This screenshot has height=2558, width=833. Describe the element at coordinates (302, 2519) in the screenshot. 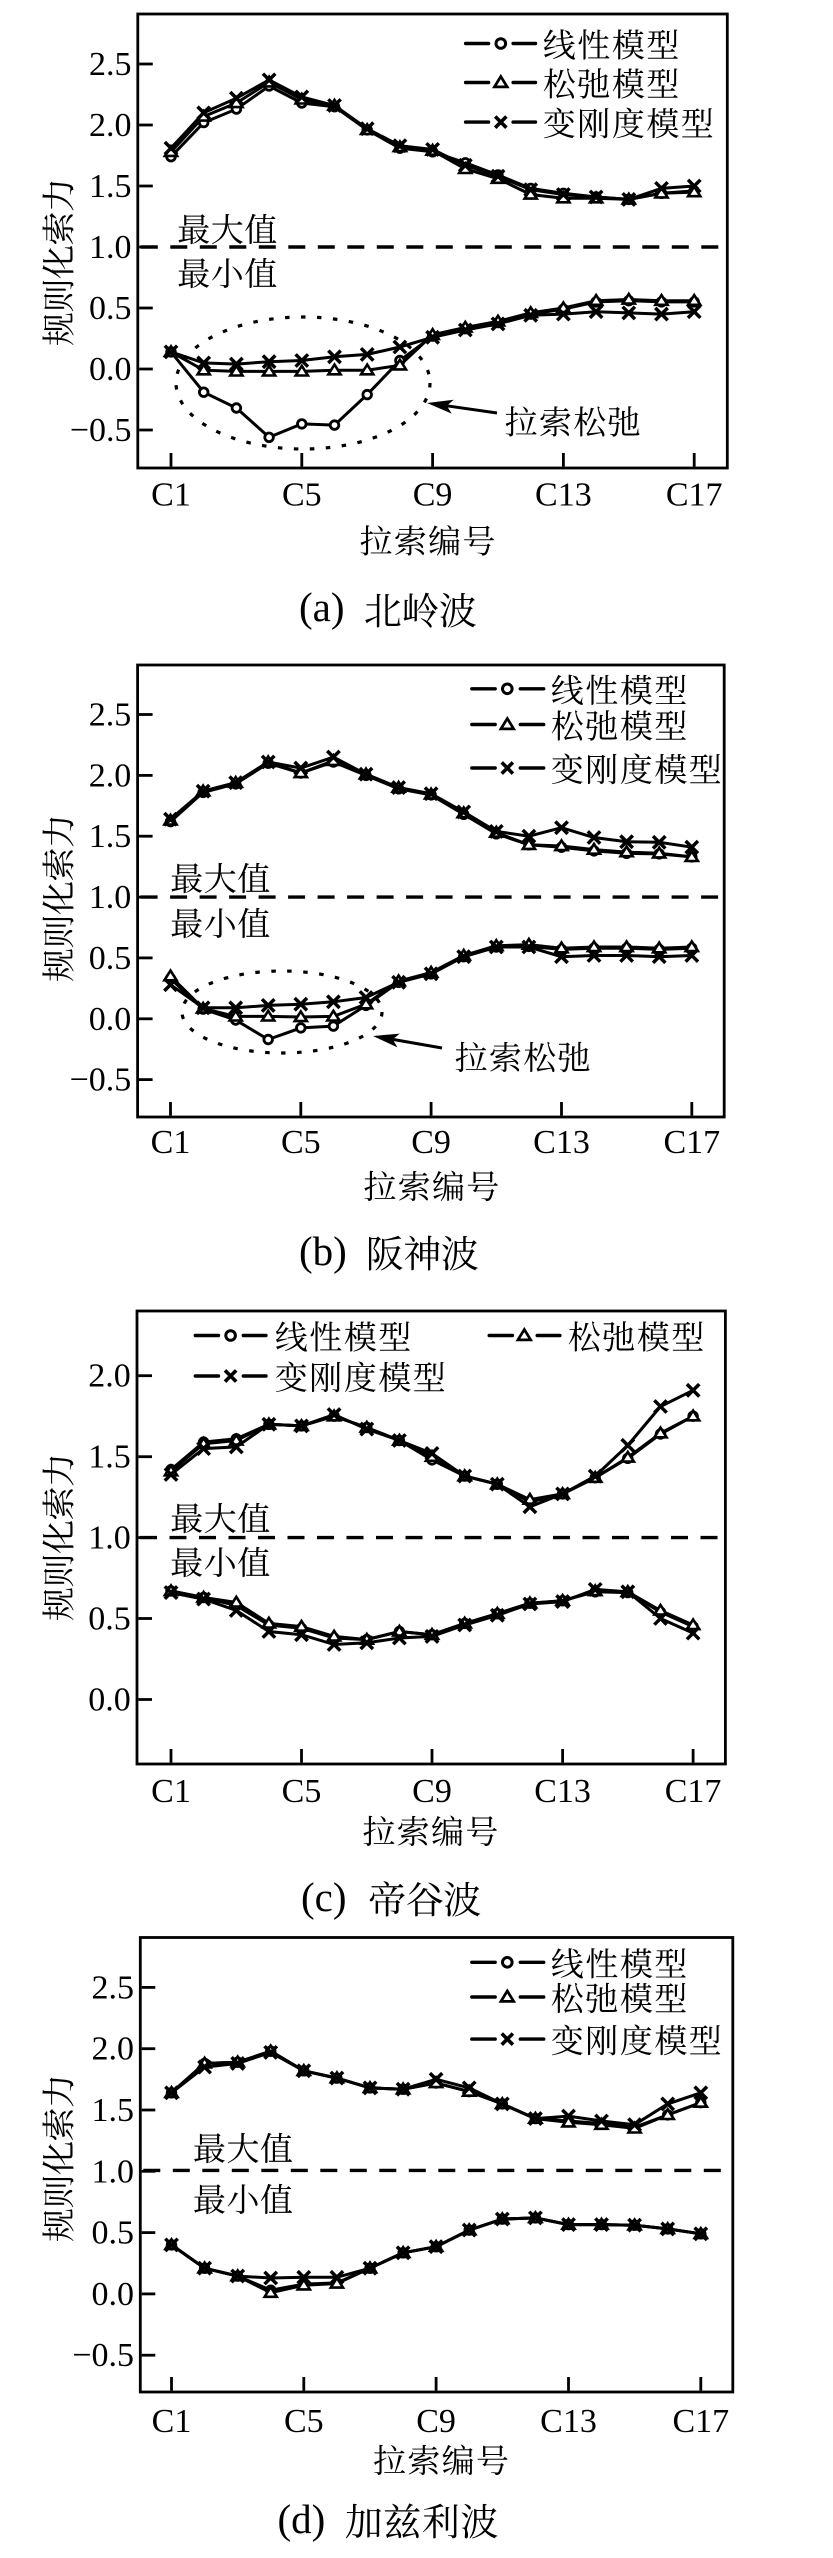

I see `svg-text: (d)` at that location.